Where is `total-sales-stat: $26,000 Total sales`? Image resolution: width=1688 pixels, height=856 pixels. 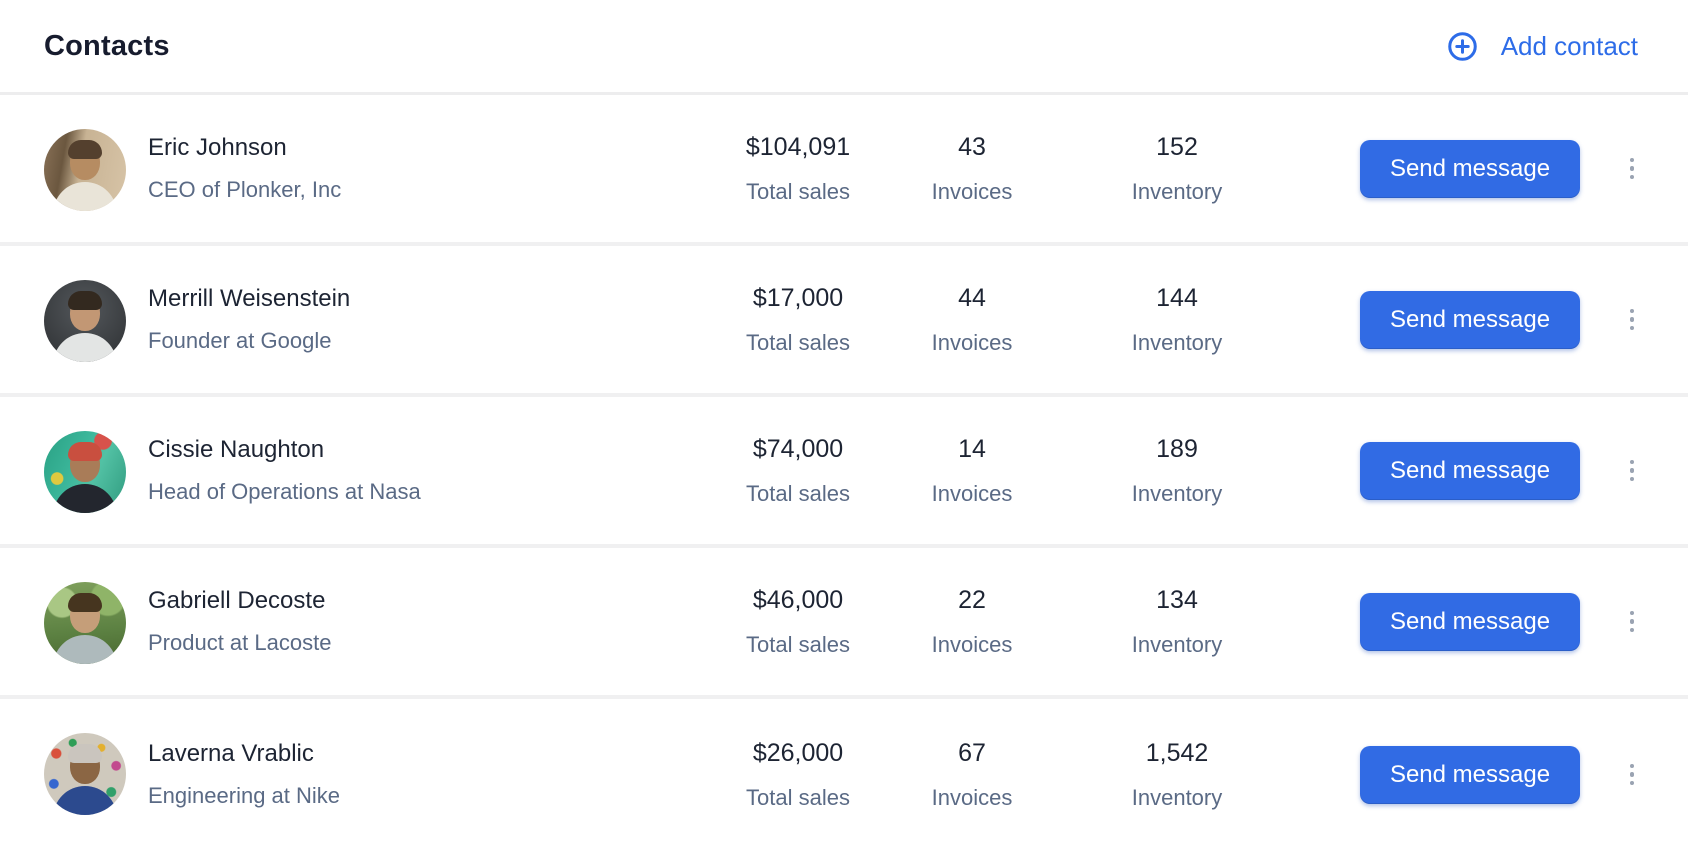
total-sales-stat: $26,000 Total sales is located at coordinates (798, 774).